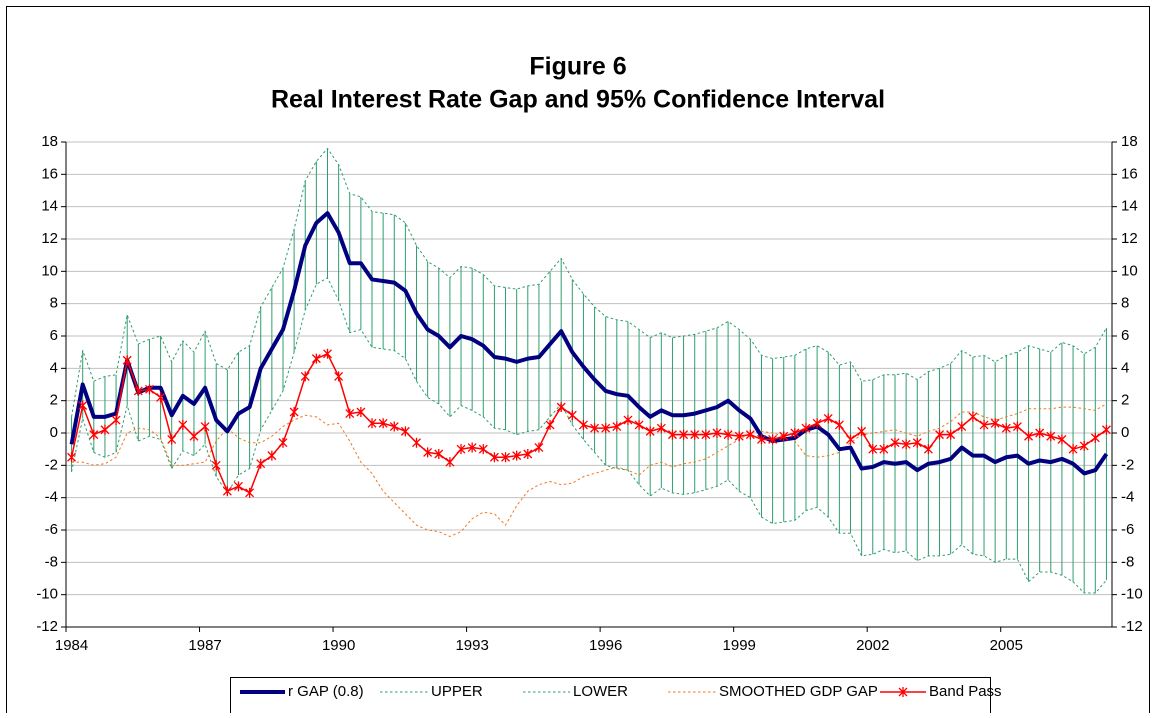  What do you see at coordinates (965, 691) in the screenshot?
I see `legend-label: Band Pass` at bounding box center [965, 691].